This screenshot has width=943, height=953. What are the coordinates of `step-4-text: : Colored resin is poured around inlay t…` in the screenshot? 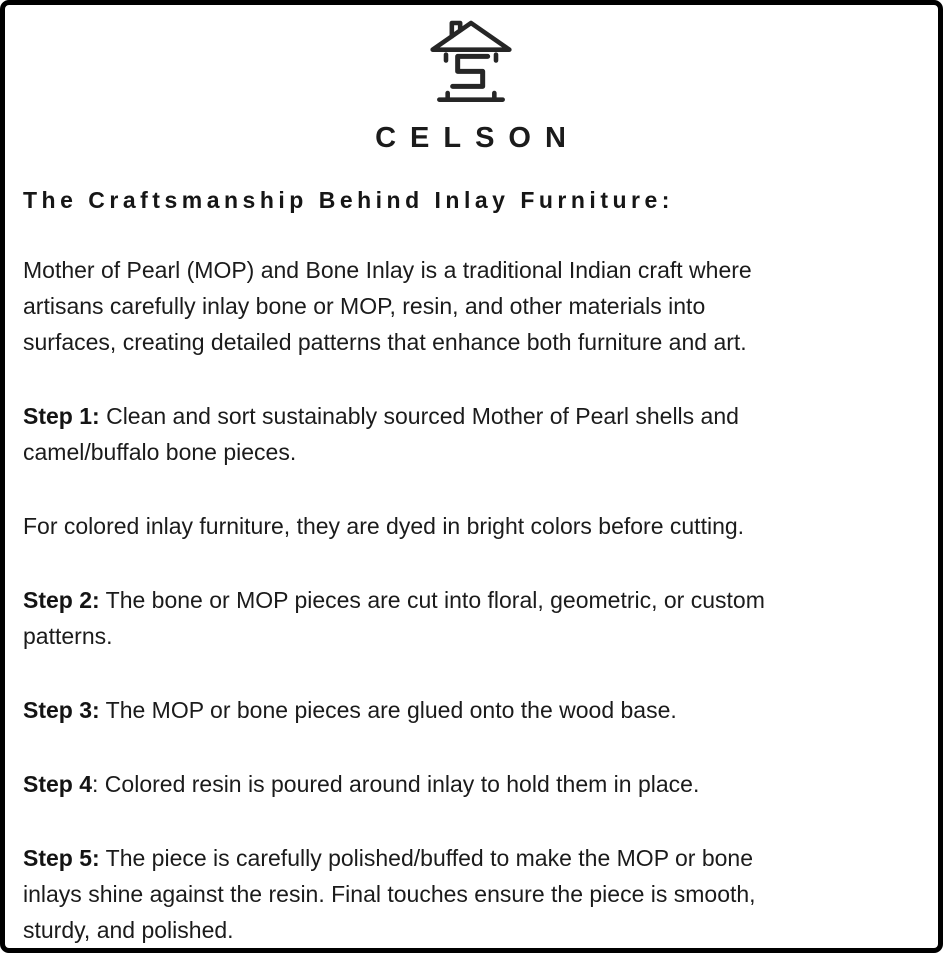 It's located at (396, 784).